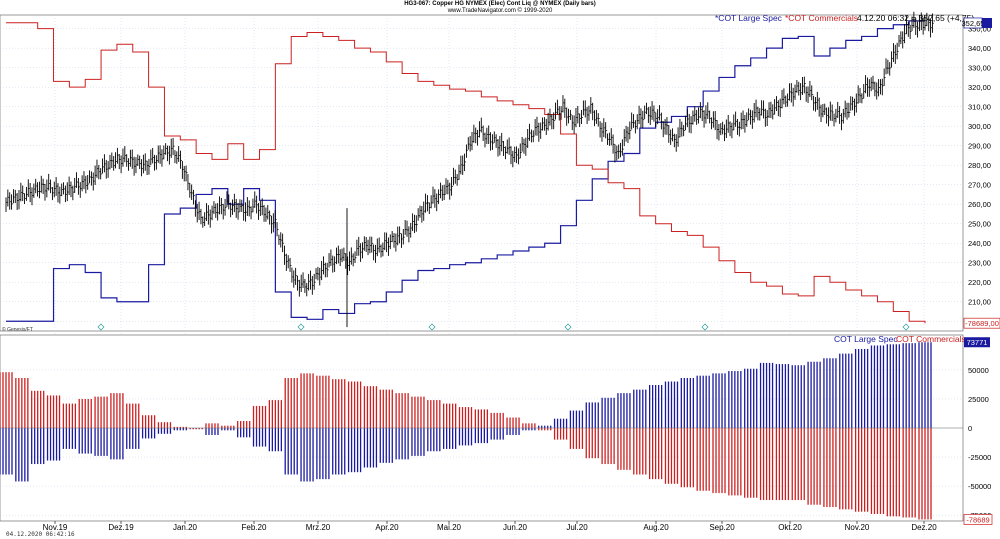  I want to click on cot-y-tick-label: 25000, so click(978, 399).